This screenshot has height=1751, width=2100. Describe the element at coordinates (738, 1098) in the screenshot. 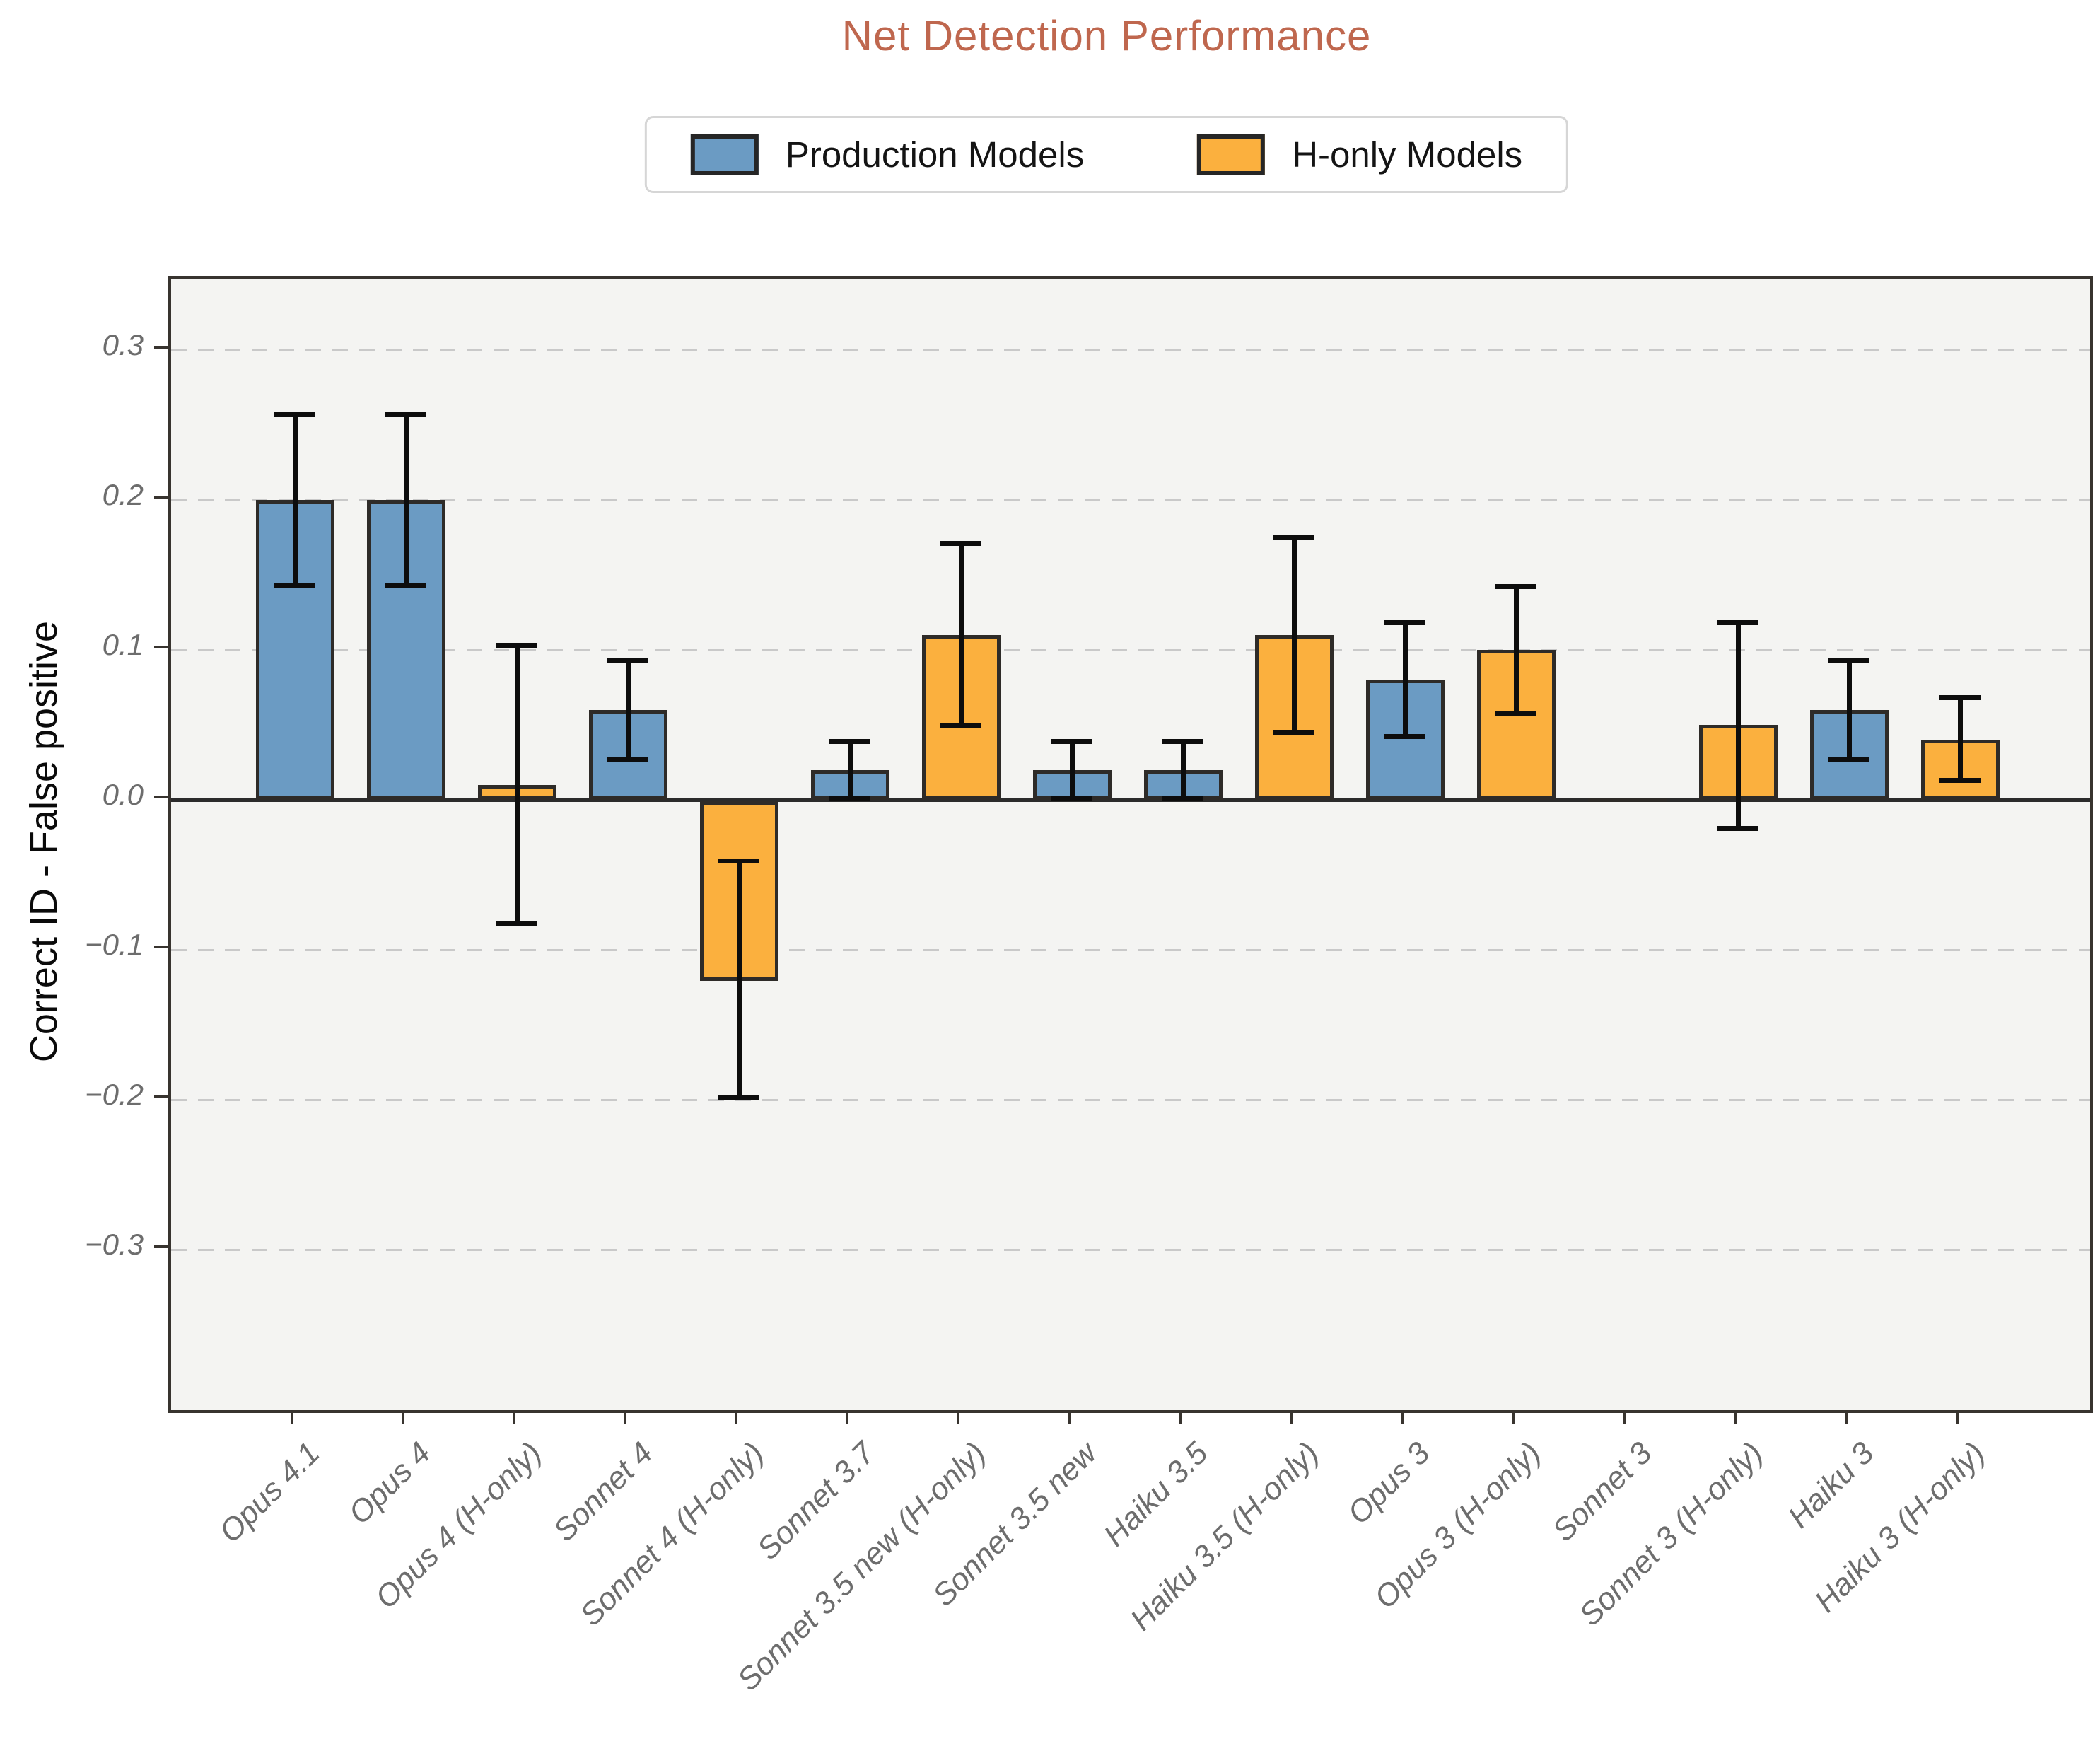

I see `error-cap-bottom-sonnet-4-h-only` at that location.